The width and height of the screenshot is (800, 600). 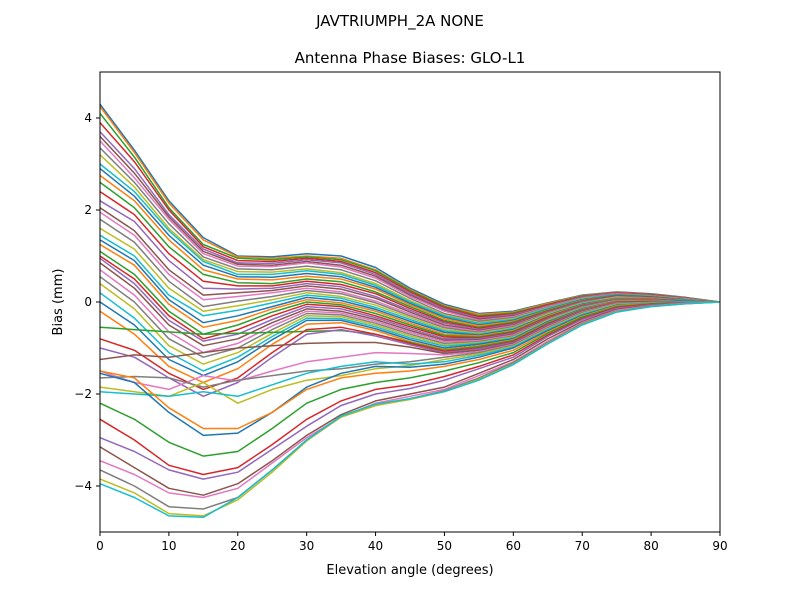 What do you see at coordinates (88, 210) in the screenshot?
I see `y-tick-label: 2` at bounding box center [88, 210].